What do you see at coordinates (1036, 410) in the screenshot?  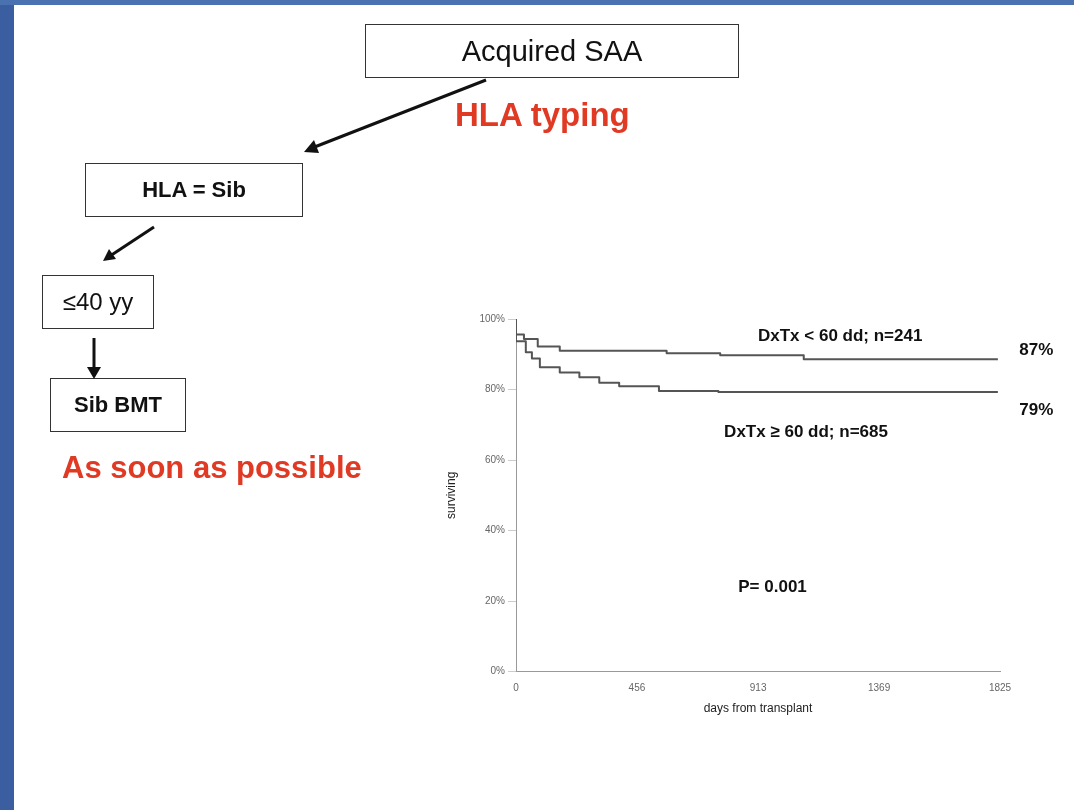 I see `text: 79%` at bounding box center [1036, 410].